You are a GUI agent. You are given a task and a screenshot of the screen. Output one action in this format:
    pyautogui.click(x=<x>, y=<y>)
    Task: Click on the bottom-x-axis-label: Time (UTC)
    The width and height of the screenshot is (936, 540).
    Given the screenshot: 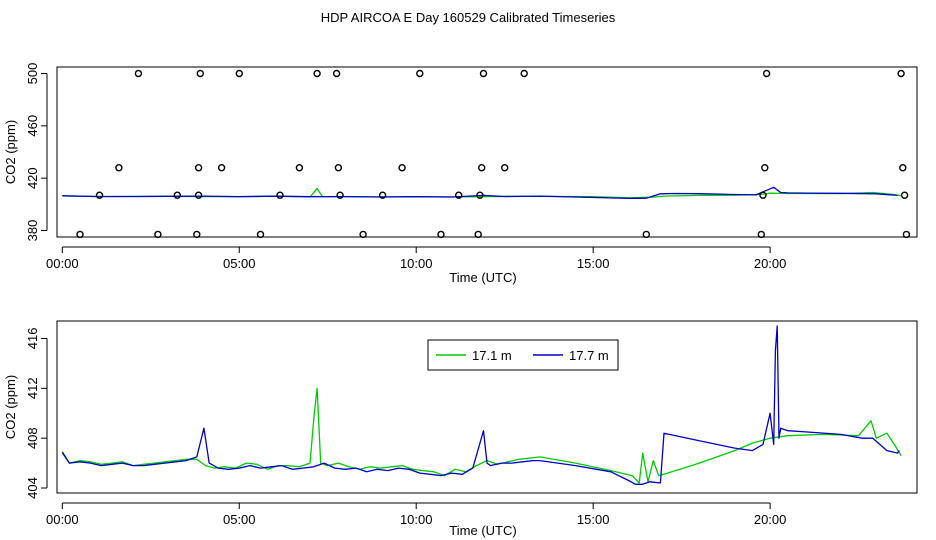 What is the action you would take?
    pyautogui.click(x=482, y=530)
    